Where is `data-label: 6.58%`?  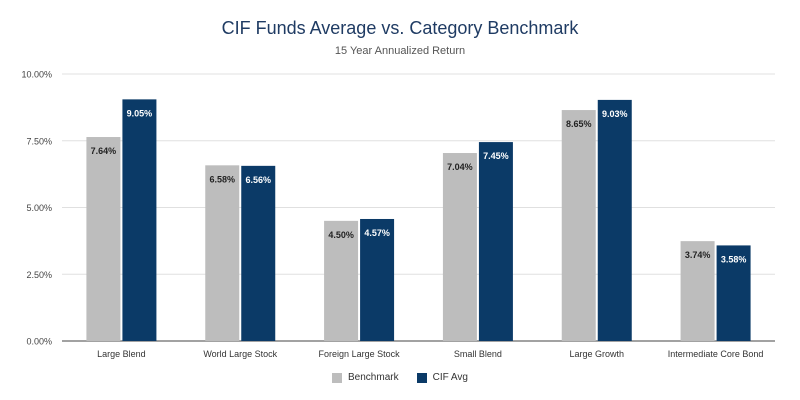 data-label: 6.58% is located at coordinates (222, 179).